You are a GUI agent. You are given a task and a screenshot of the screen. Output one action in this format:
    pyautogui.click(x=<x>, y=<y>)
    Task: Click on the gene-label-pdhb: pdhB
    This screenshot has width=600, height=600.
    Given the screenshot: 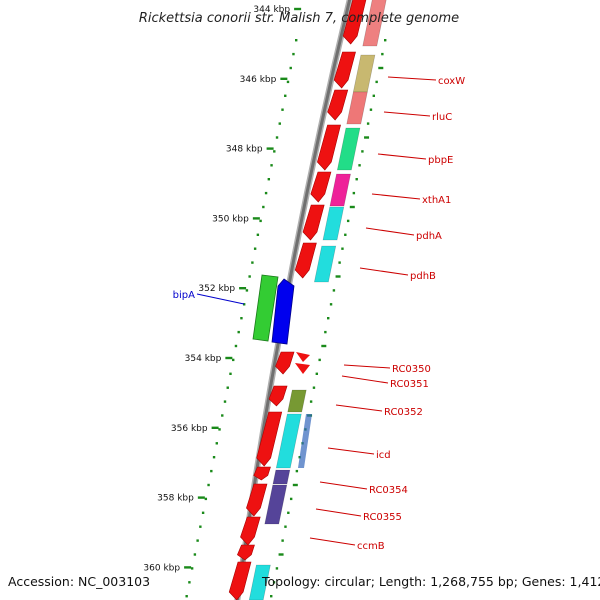 What is the action you would take?
    pyautogui.click(x=423, y=276)
    